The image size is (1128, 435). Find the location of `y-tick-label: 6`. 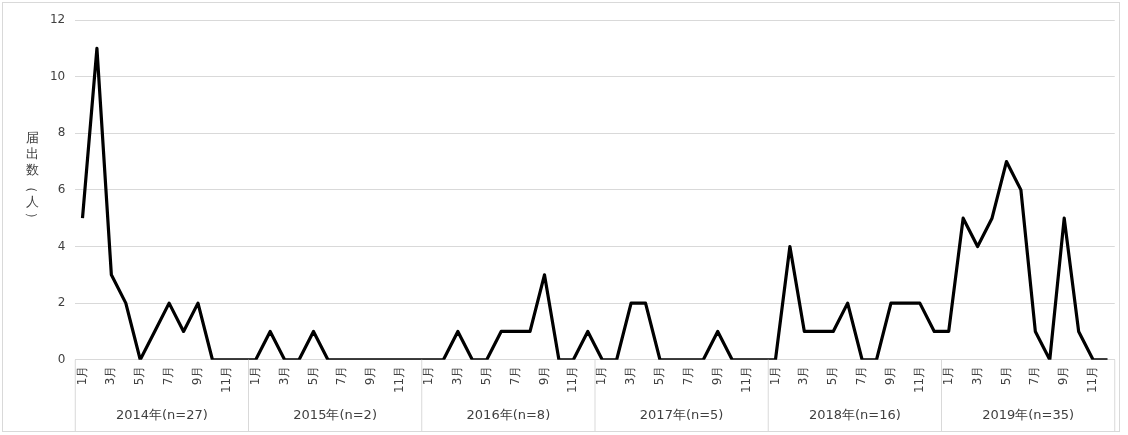

y-tick-label: 6 is located at coordinates (61, 188).